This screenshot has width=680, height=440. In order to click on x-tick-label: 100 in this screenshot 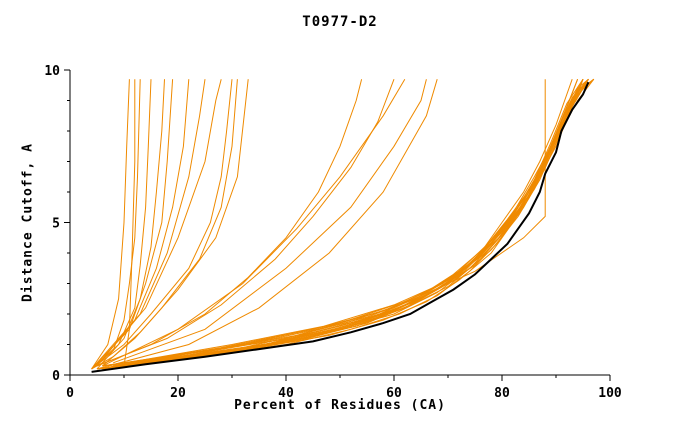, I will do `click(610, 393)`.